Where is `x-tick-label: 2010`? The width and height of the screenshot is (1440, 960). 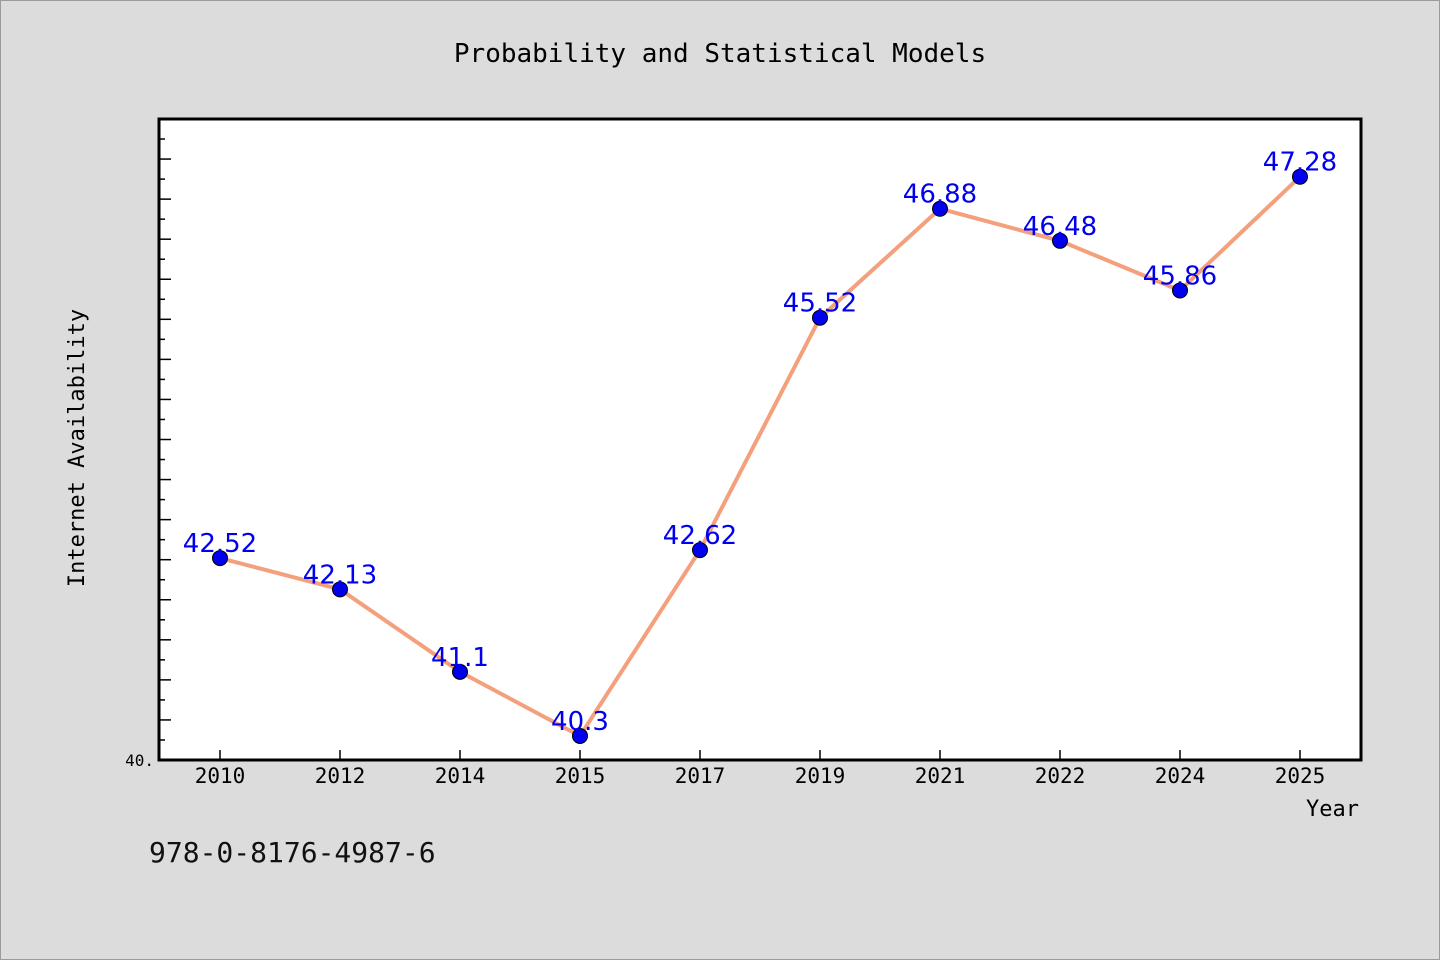 x-tick-label: 2010 is located at coordinates (220, 776).